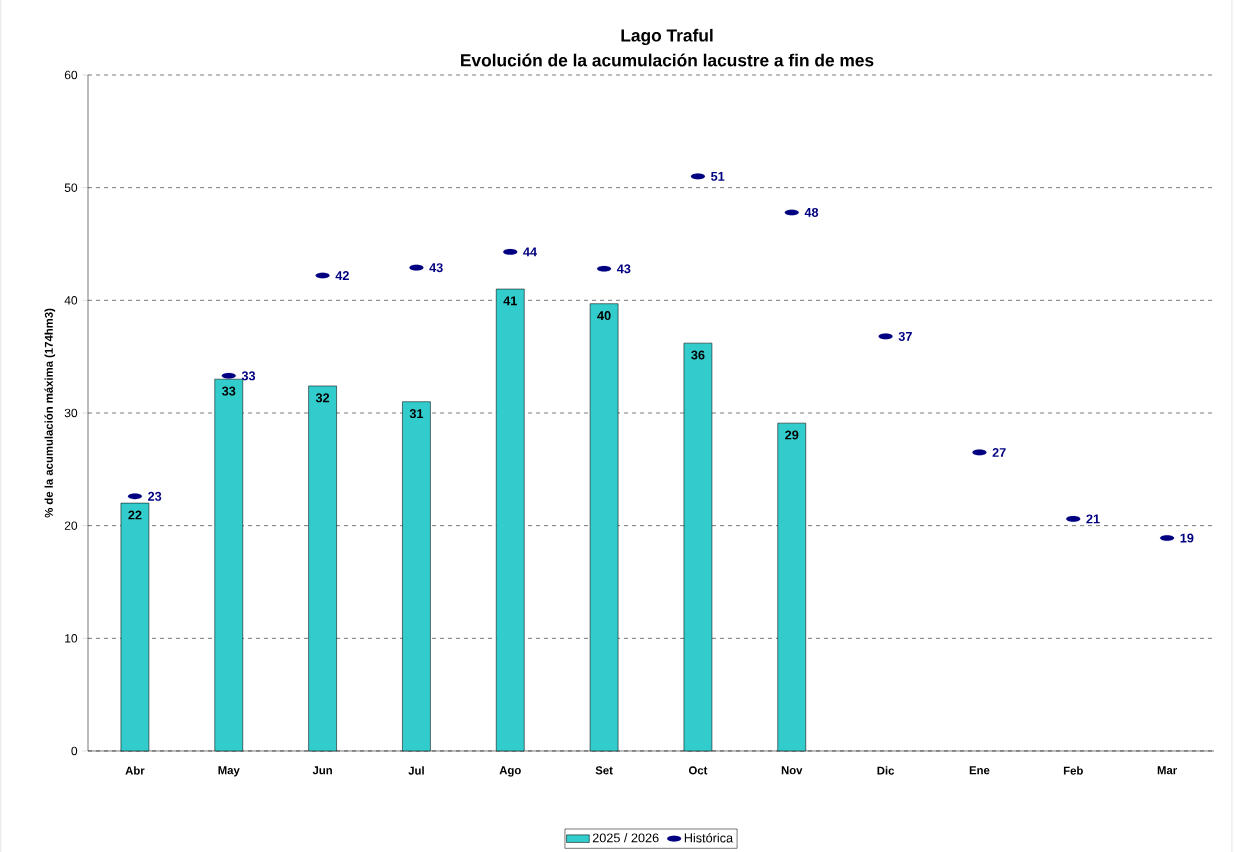  Describe the element at coordinates (1073, 770) in the screenshot. I see `x-tick-label: Feb` at that location.